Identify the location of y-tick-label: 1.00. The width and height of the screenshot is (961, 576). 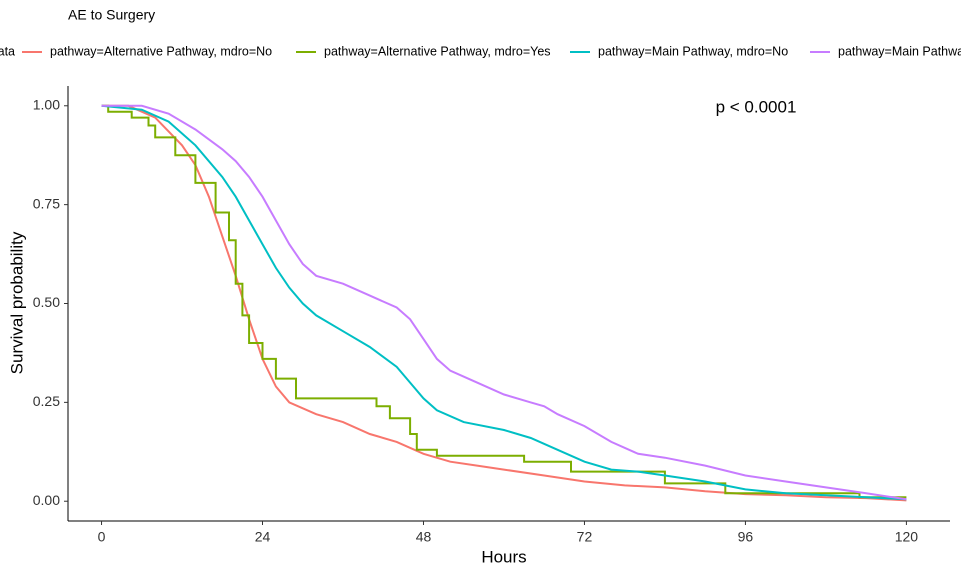
(46, 104).